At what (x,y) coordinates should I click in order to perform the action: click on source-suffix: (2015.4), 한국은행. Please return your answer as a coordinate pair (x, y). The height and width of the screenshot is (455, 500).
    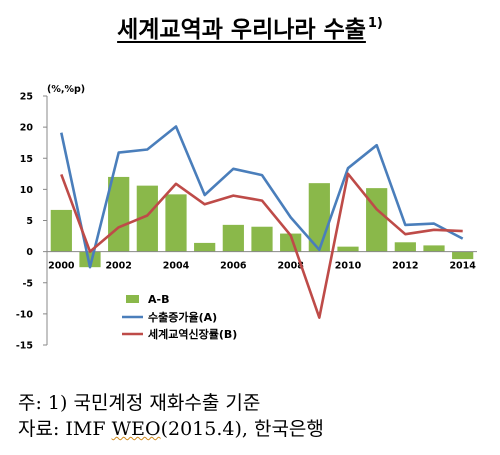
    Looking at the image, I should click on (242, 429).